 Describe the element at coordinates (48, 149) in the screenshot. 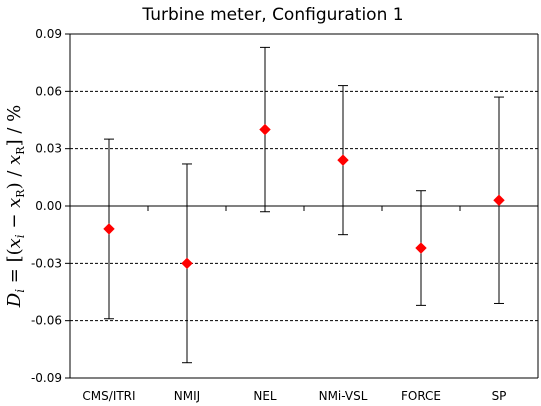

I see `y-tick-label: 0.03` at that location.